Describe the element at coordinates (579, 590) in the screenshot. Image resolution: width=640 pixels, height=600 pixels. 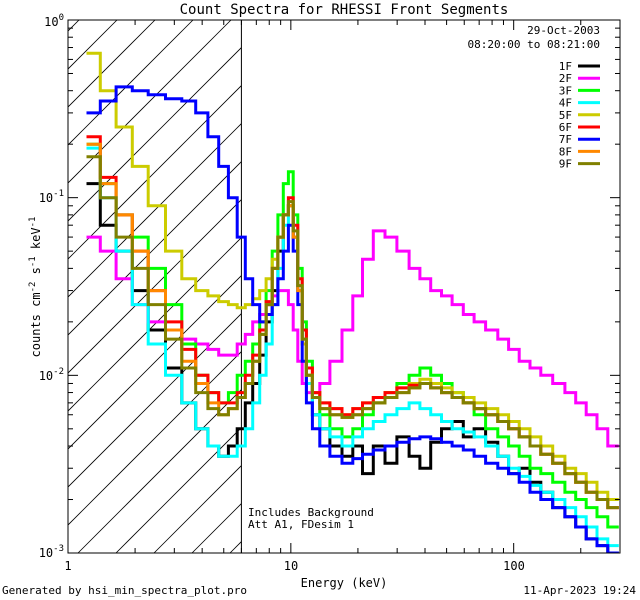
I see `footer-timestamp: 11-Apr-2023 19:24` at that location.